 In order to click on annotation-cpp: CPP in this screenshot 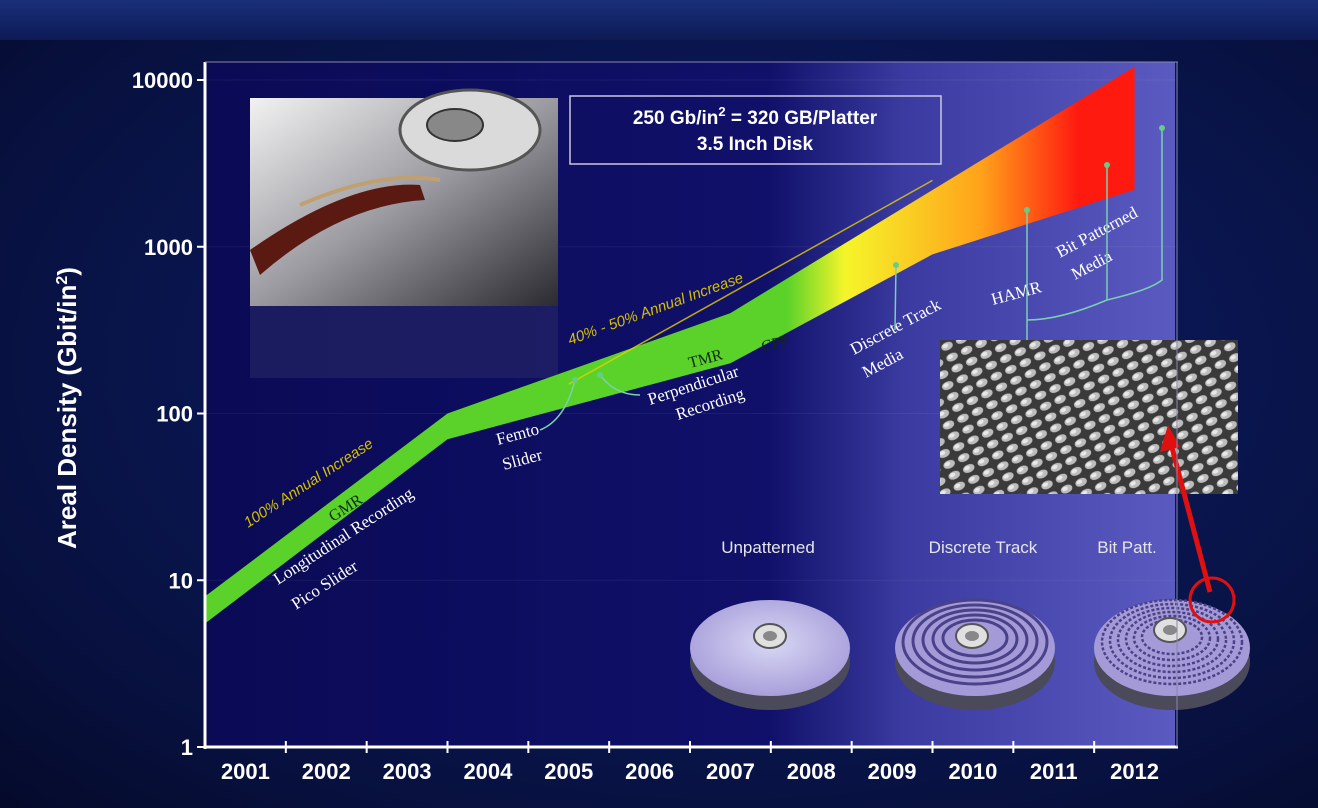, I will do `click(776, 344)`.